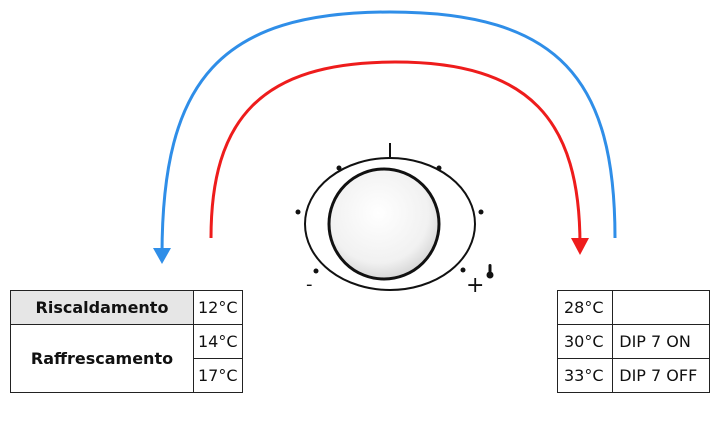 The width and height of the screenshot is (710, 430). What do you see at coordinates (218, 375) in the screenshot?
I see `cooling-temp: 17°C` at bounding box center [218, 375].